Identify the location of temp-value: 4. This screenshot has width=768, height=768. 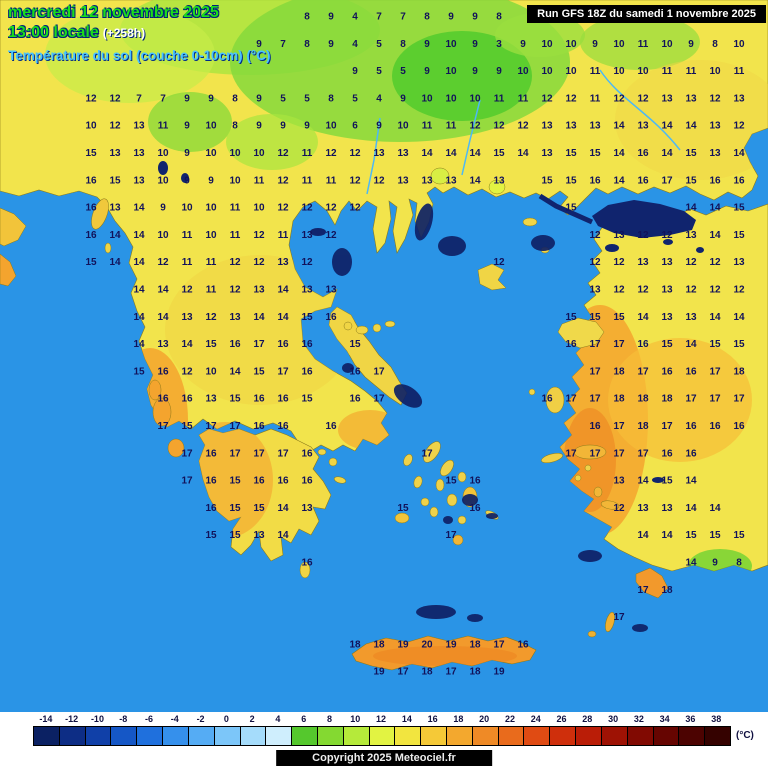
(355, 17).